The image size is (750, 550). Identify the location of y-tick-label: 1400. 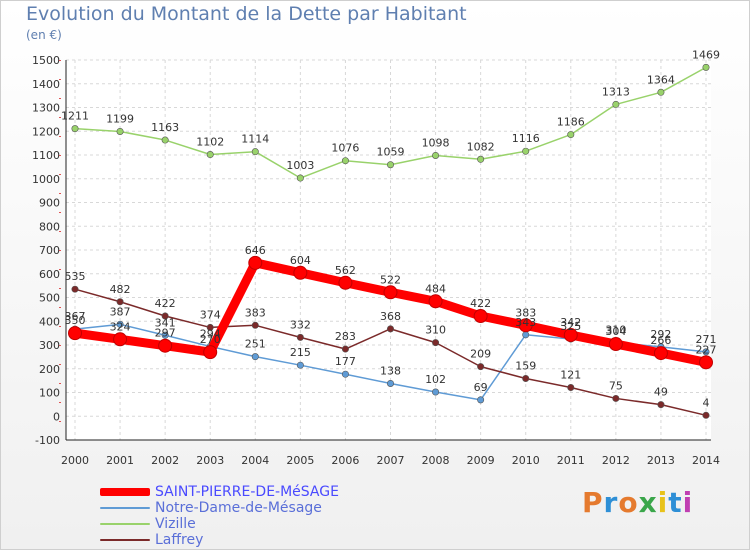
(46, 84).